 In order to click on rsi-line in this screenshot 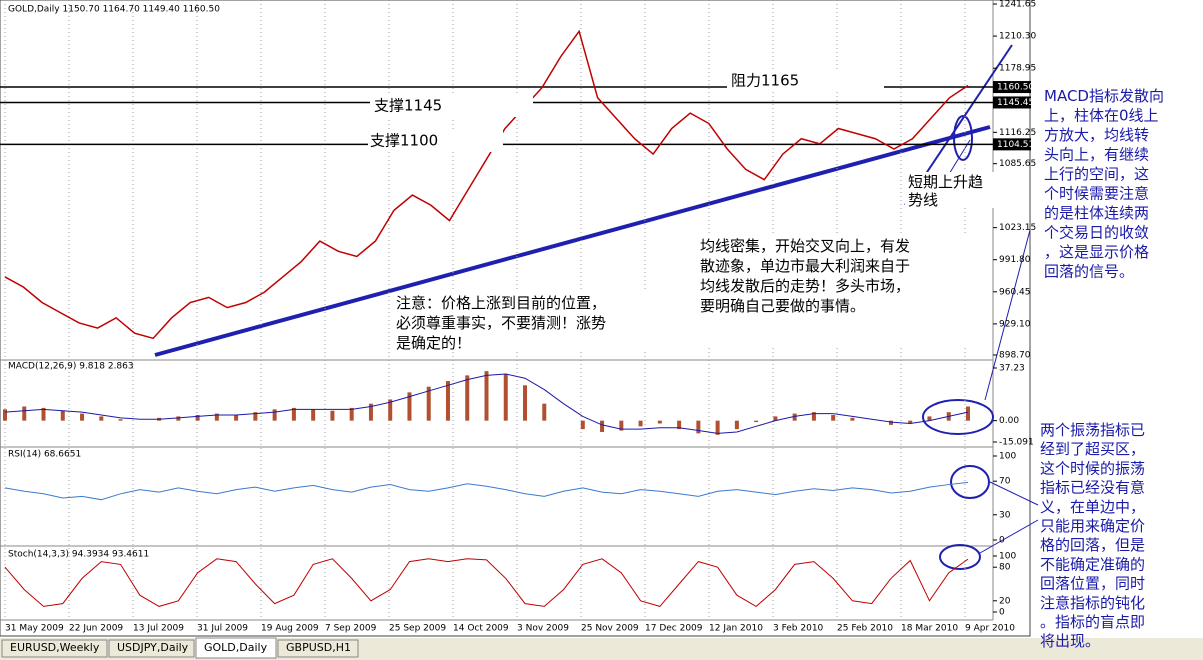, I will do `click(486, 491)`.